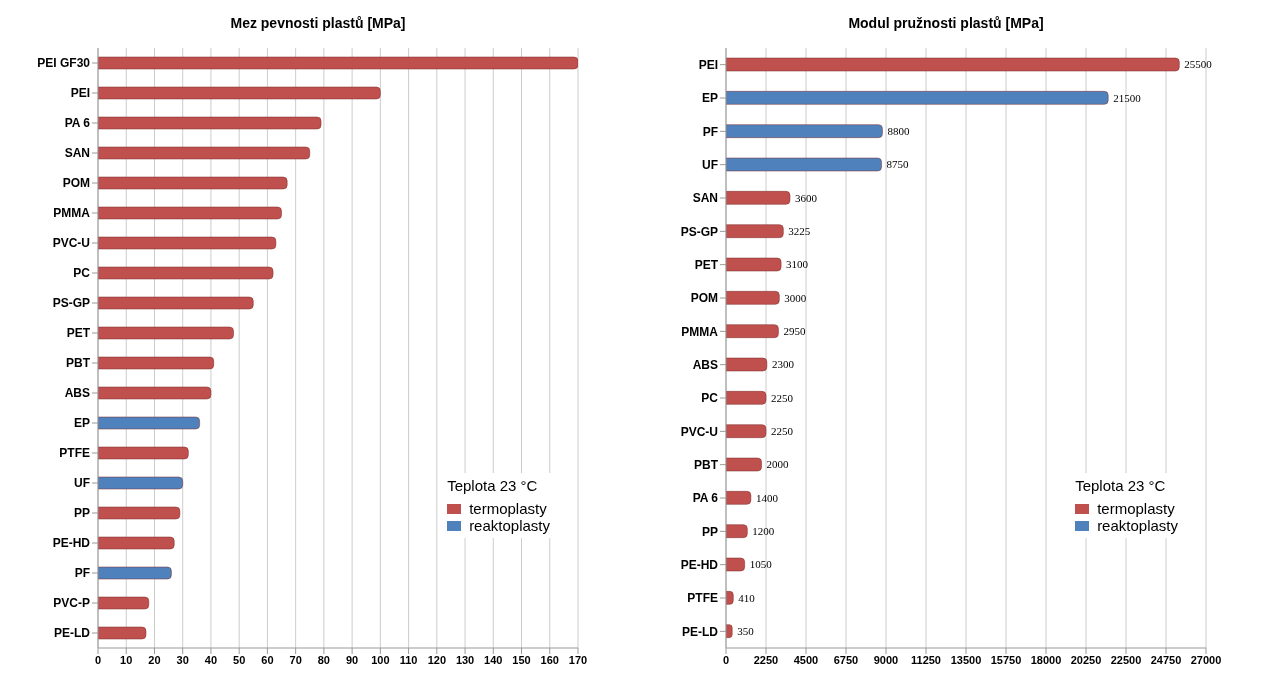 This screenshot has height=686, width=1264. What do you see at coordinates (78, 363) in the screenshot?
I see `y-tick-label: PBT` at bounding box center [78, 363].